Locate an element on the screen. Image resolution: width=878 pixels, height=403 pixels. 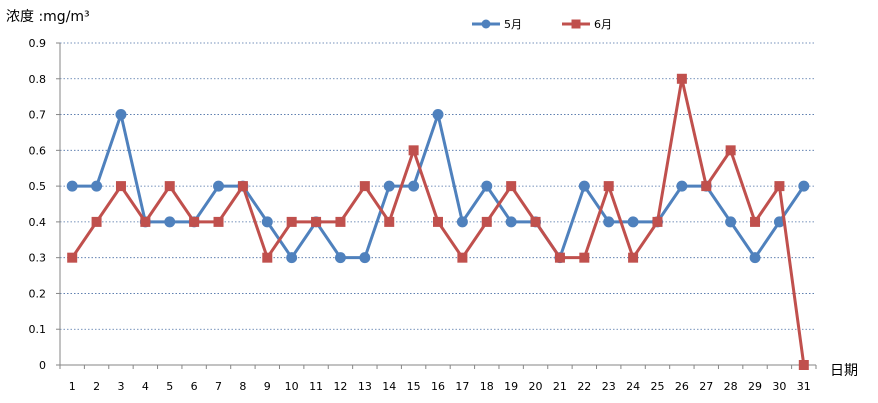
y-tick-label: 0.8 is located at coordinates (38, 79).